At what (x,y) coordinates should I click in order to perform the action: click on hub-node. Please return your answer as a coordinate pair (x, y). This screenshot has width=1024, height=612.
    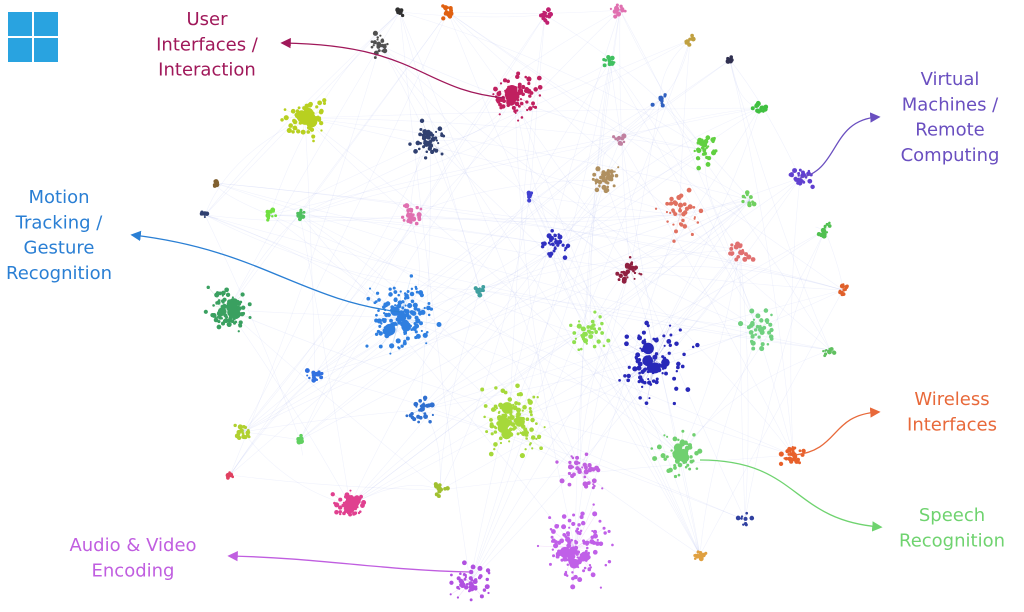
    Looking at the image, I should click on (402, 316).